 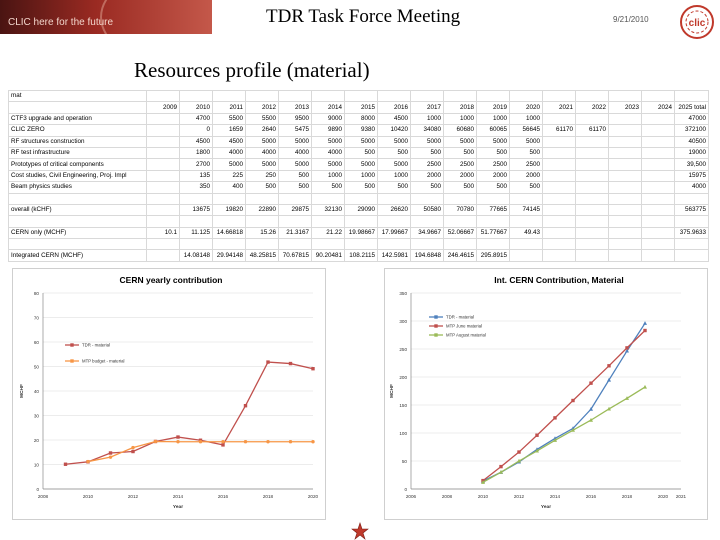 I want to click on table-cell: 17.99667, so click(x=394, y=233).